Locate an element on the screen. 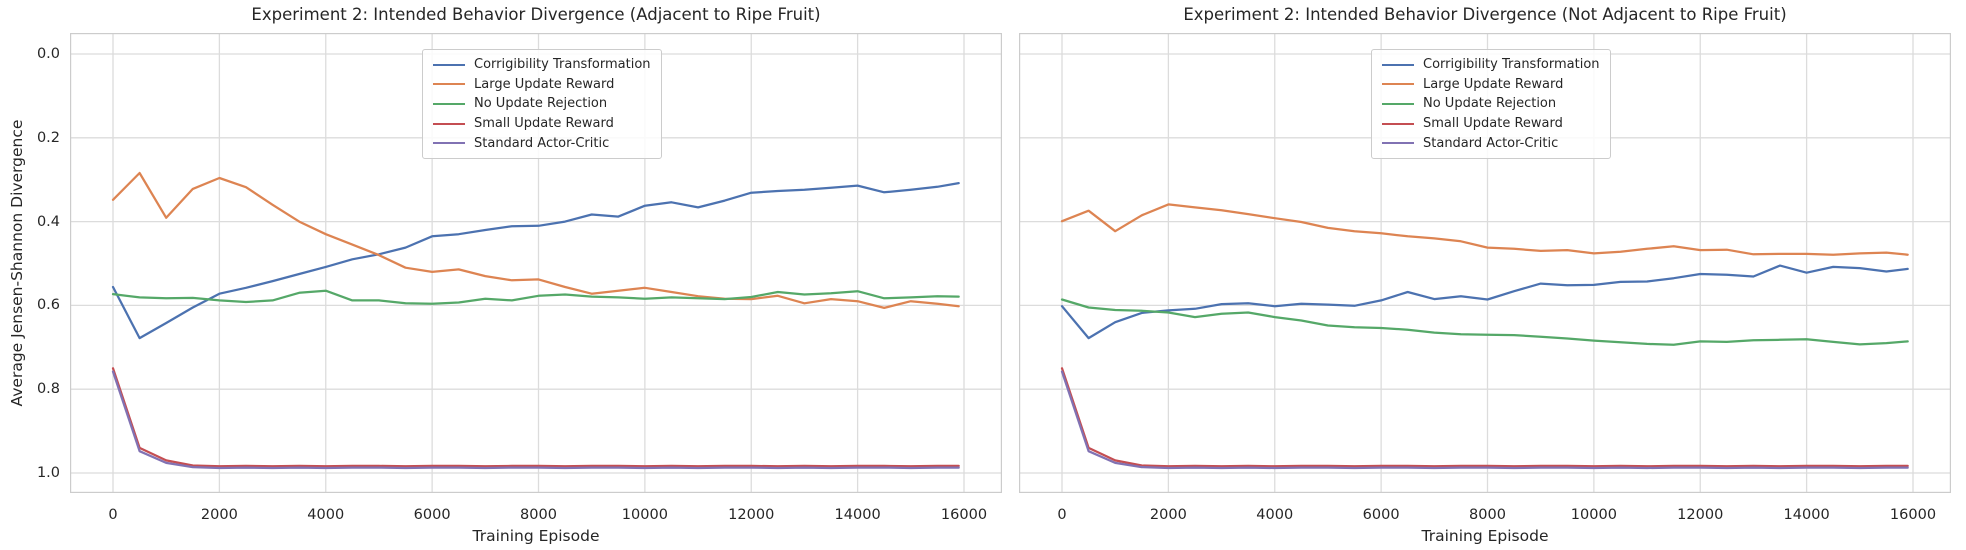 This screenshot has height=550, width=1966. right-x-tick-labels: 0 2000 4000 6000 8000 10000 12000 14000 16000 is located at coordinates (1485, 516).